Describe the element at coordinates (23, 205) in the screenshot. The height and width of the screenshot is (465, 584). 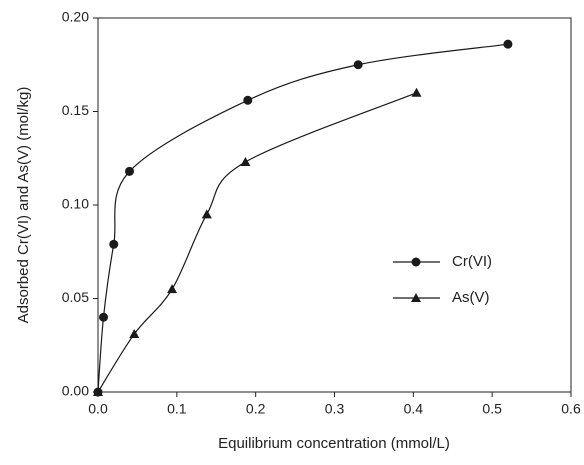
I see `y-axis-label: Adsorbed Cr(VI) and As(V) (mol/kg)` at that location.